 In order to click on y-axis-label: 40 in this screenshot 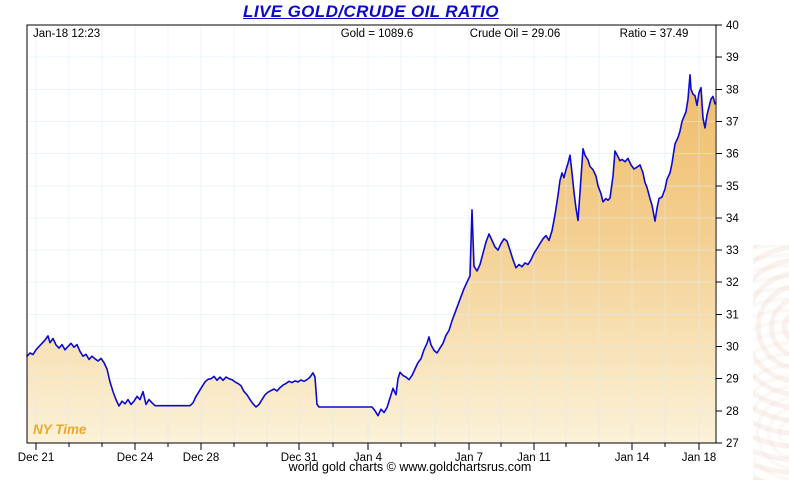, I will do `click(732, 26)`.